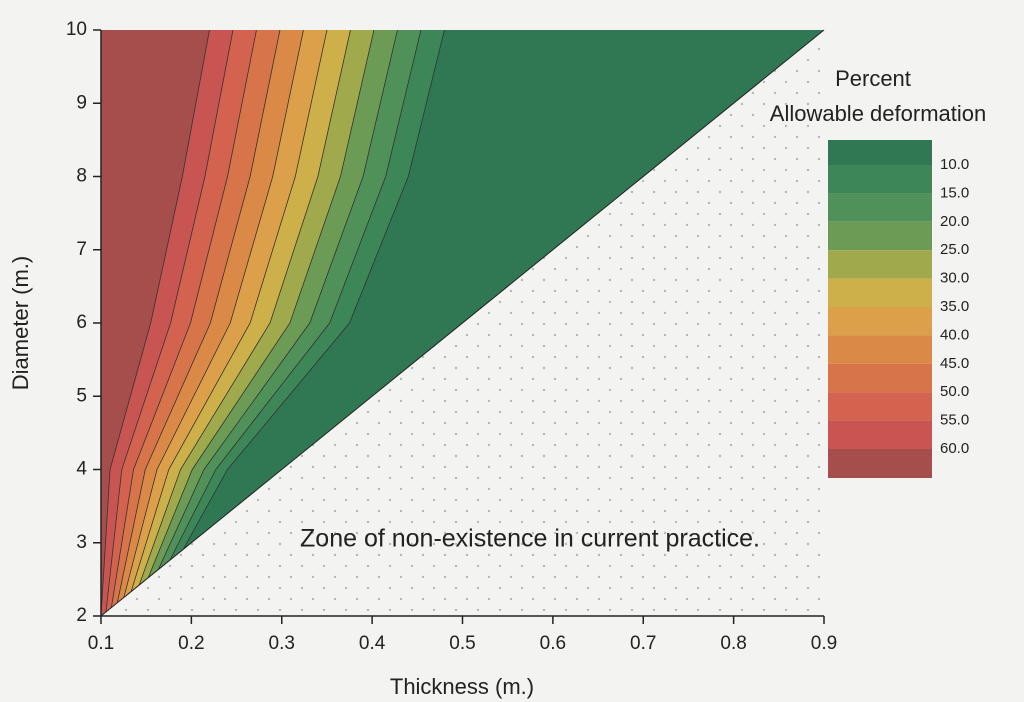  I want to click on x-tick-label: 0.2, so click(191, 643).